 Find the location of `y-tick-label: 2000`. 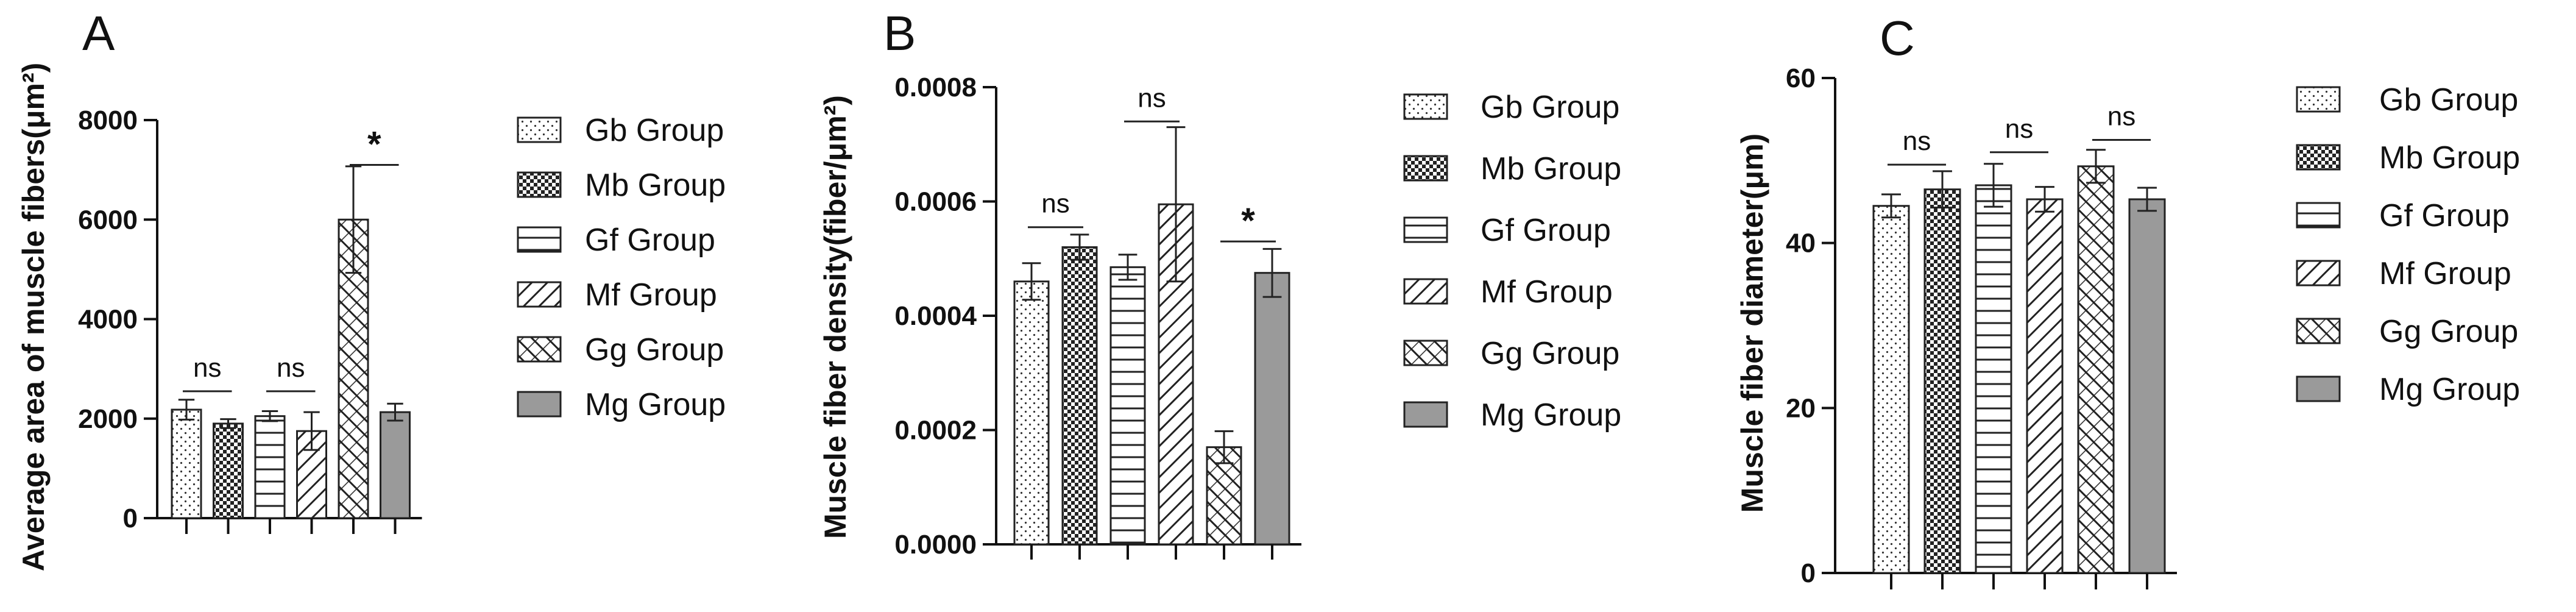

y-tick-label: 2000 is located at coordinates (108, 419).